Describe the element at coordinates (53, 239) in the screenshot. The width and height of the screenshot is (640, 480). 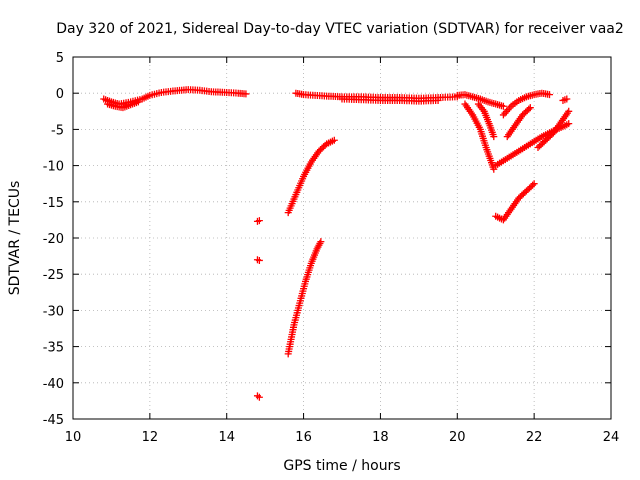
I see `y-tick-label: -20` at that location.